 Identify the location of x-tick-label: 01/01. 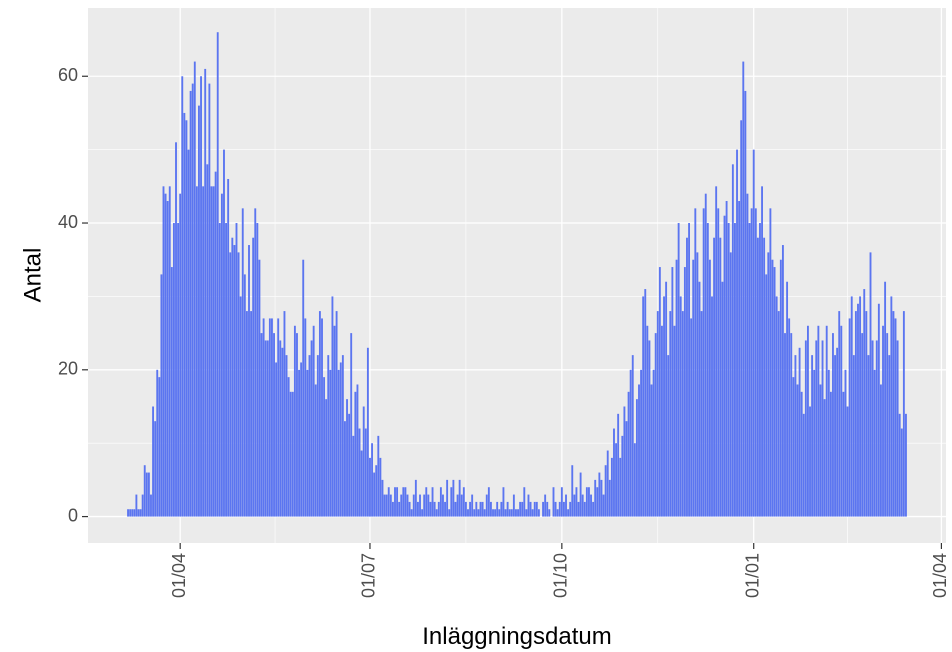
(752, 575).